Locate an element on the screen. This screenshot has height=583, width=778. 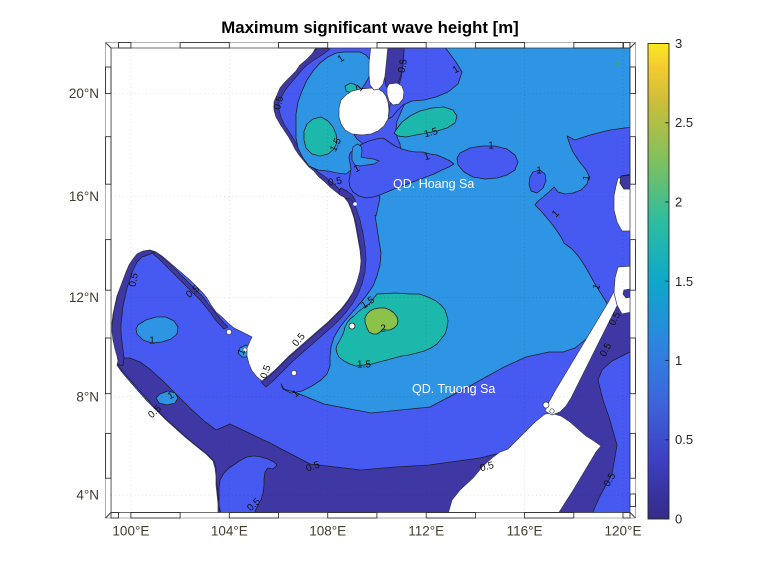
svg-text: 112°E is located at coordinates (426, 531).